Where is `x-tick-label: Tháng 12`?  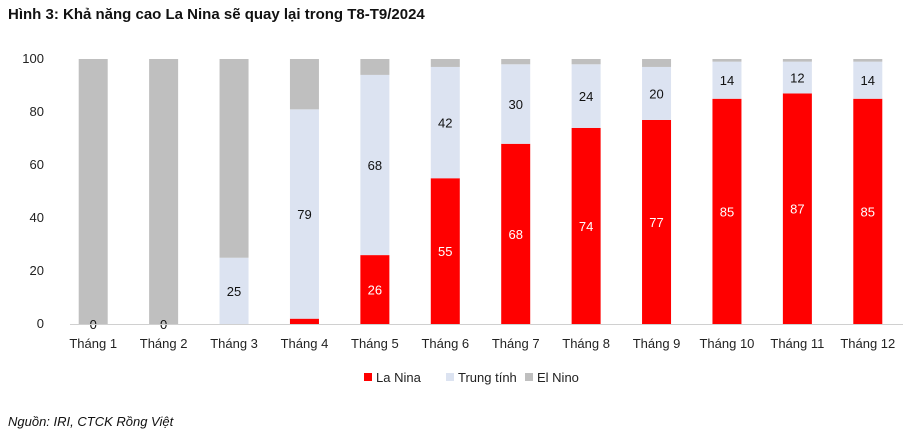 x-tick-label: Tháng 12 is located at coordinates (867, 343).